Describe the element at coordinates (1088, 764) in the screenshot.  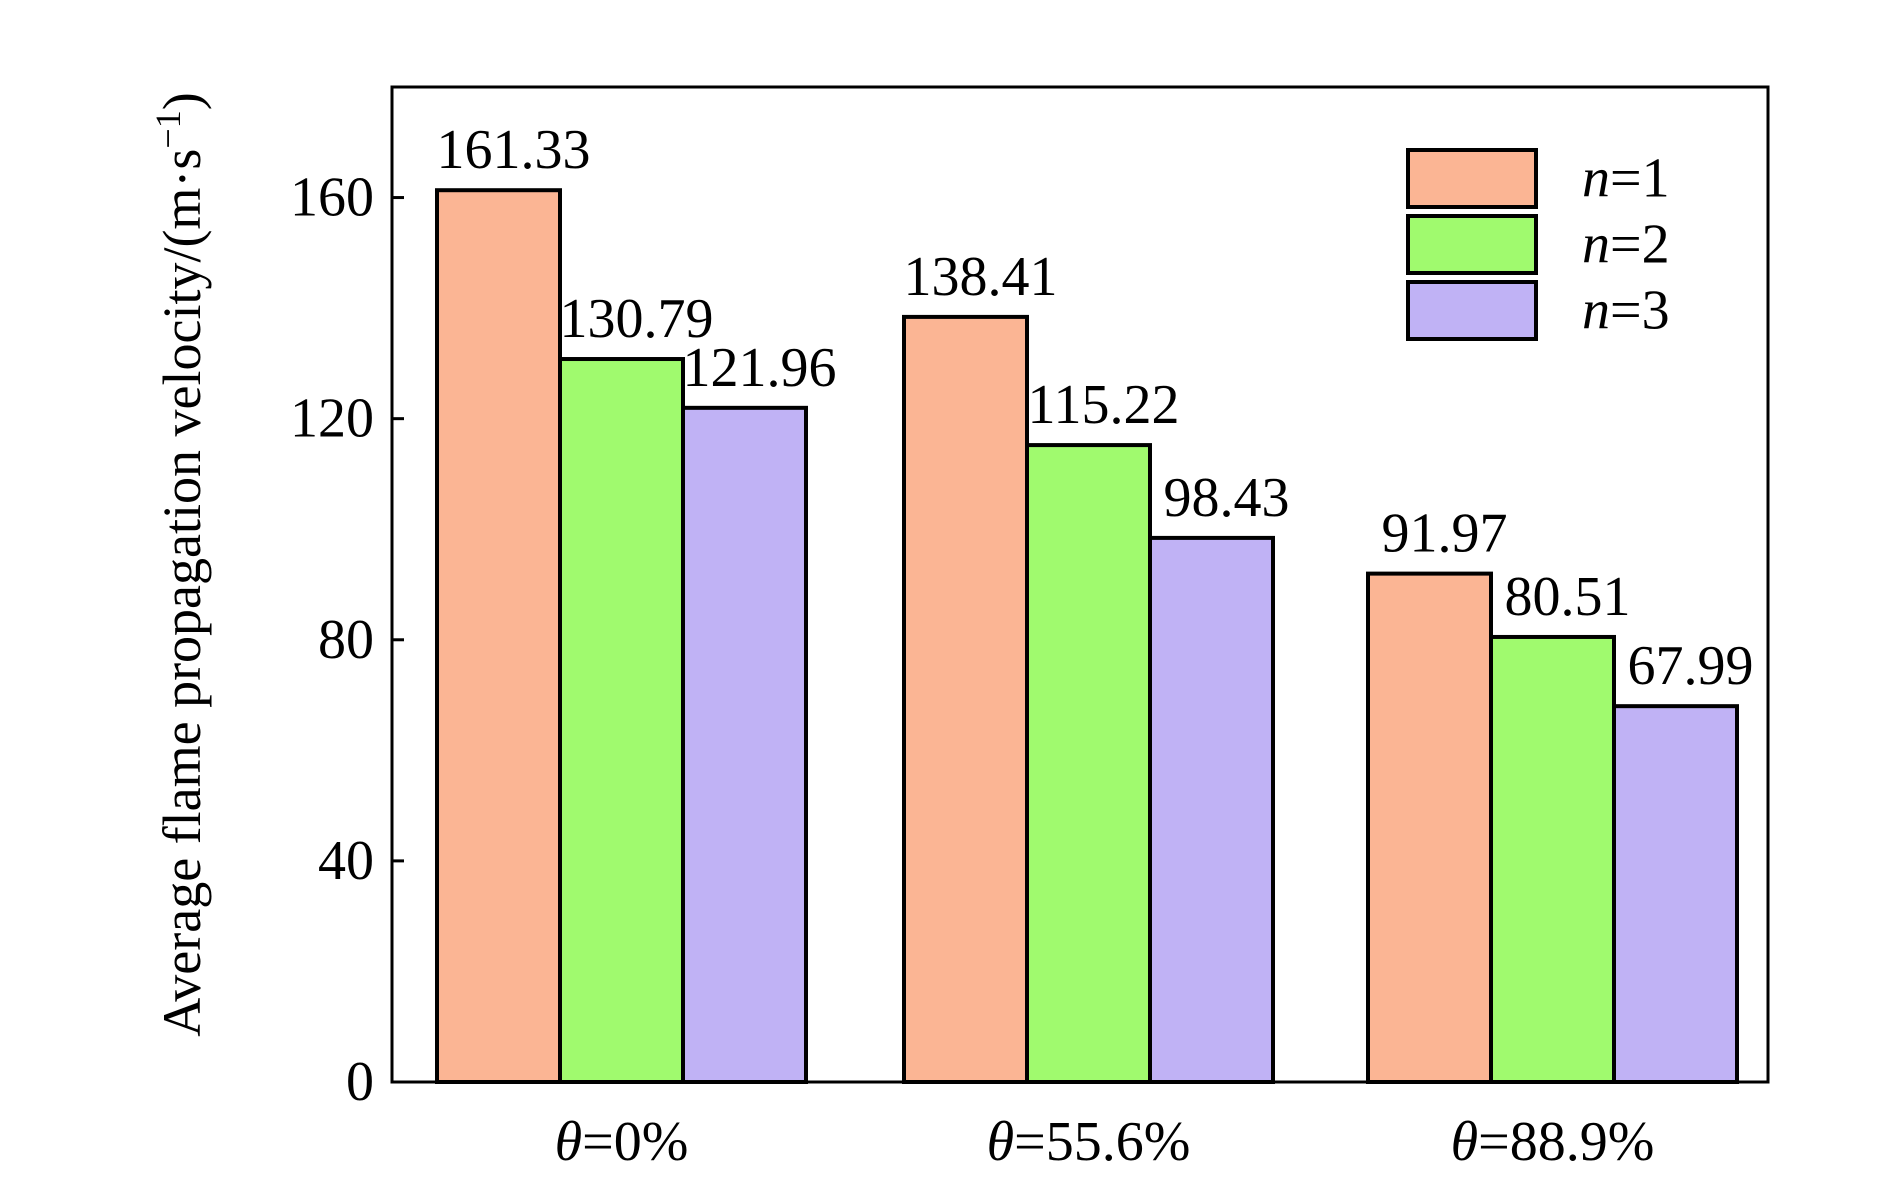
I see `bar-n=2-1` at that location.